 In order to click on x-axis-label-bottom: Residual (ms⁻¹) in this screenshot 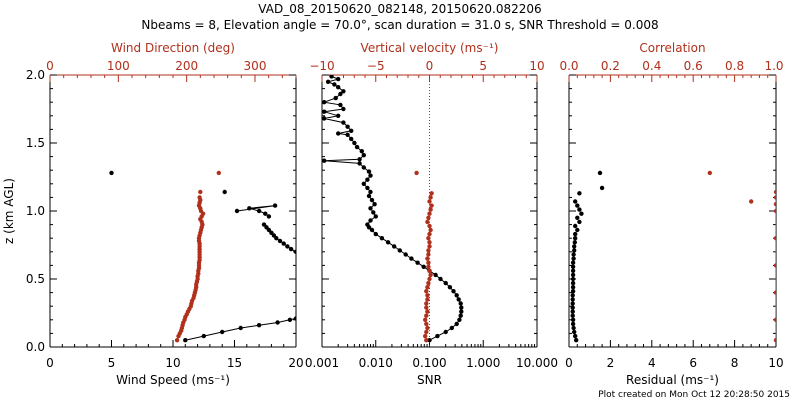, I will do `click(672, 380)`.